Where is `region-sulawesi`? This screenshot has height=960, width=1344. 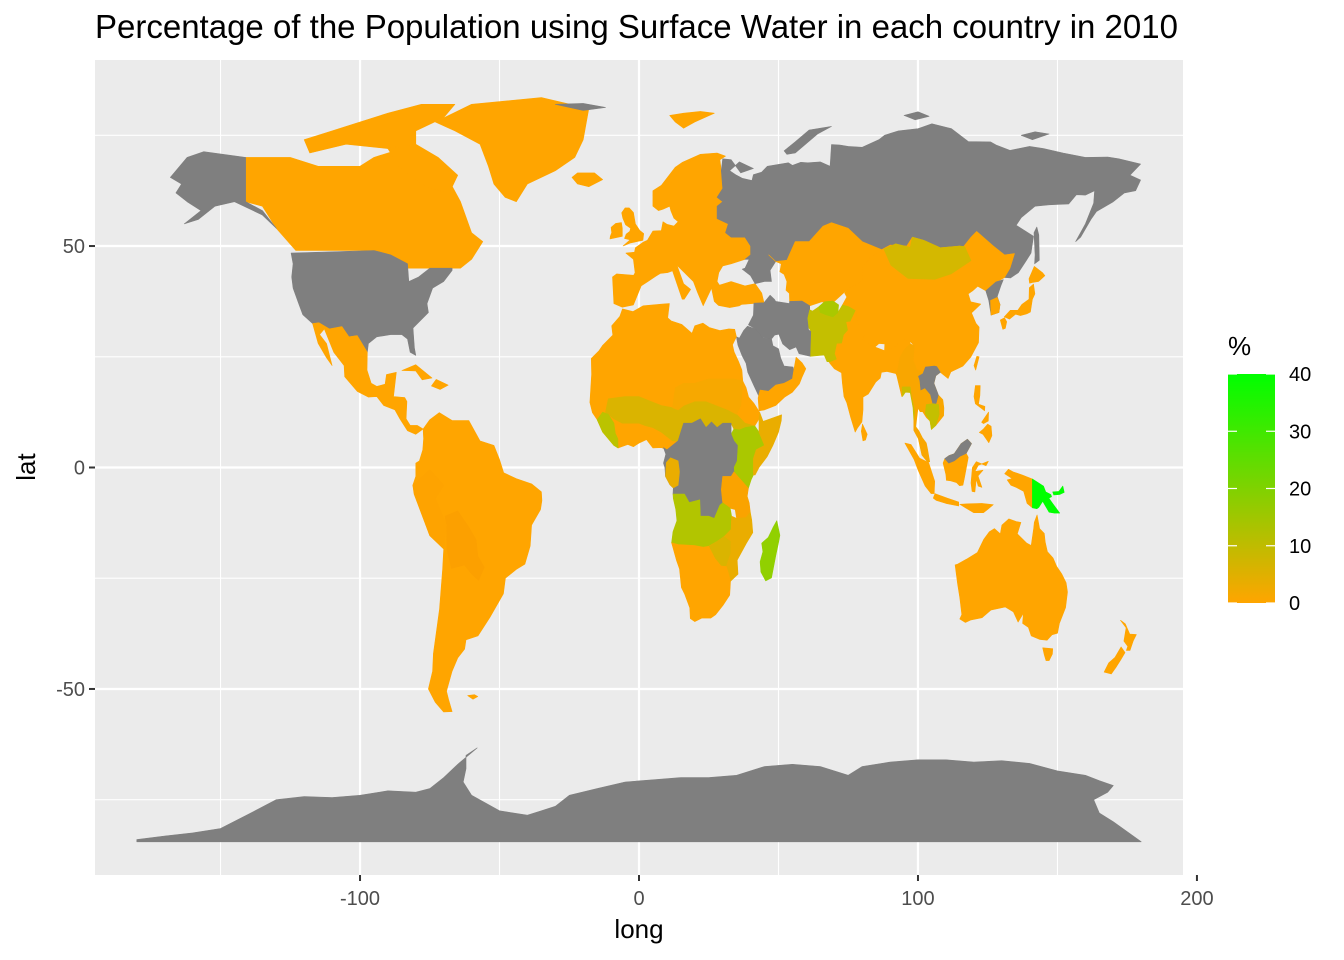
region-sulawesi is located at coordinates (979, 476).